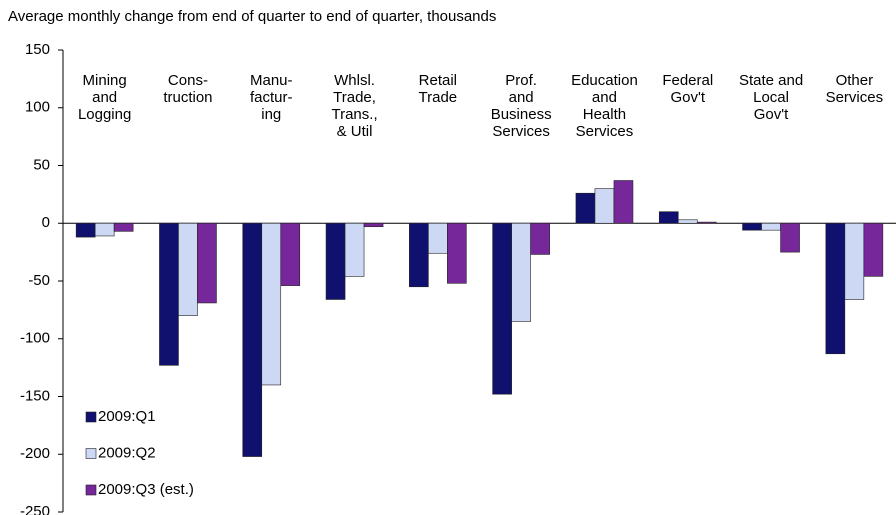 Image resolution: width=896 pixels, height=515 pixels. Describe the element at coordinates (37, 49) in the screenshot. I see `y-tick-label: 150` at that location.